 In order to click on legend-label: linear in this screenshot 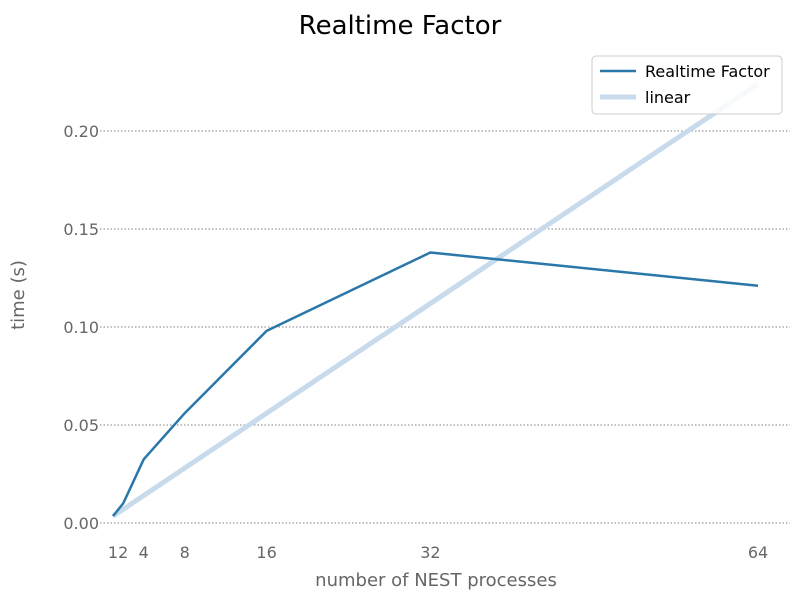, I will do `click(668, 97)`.